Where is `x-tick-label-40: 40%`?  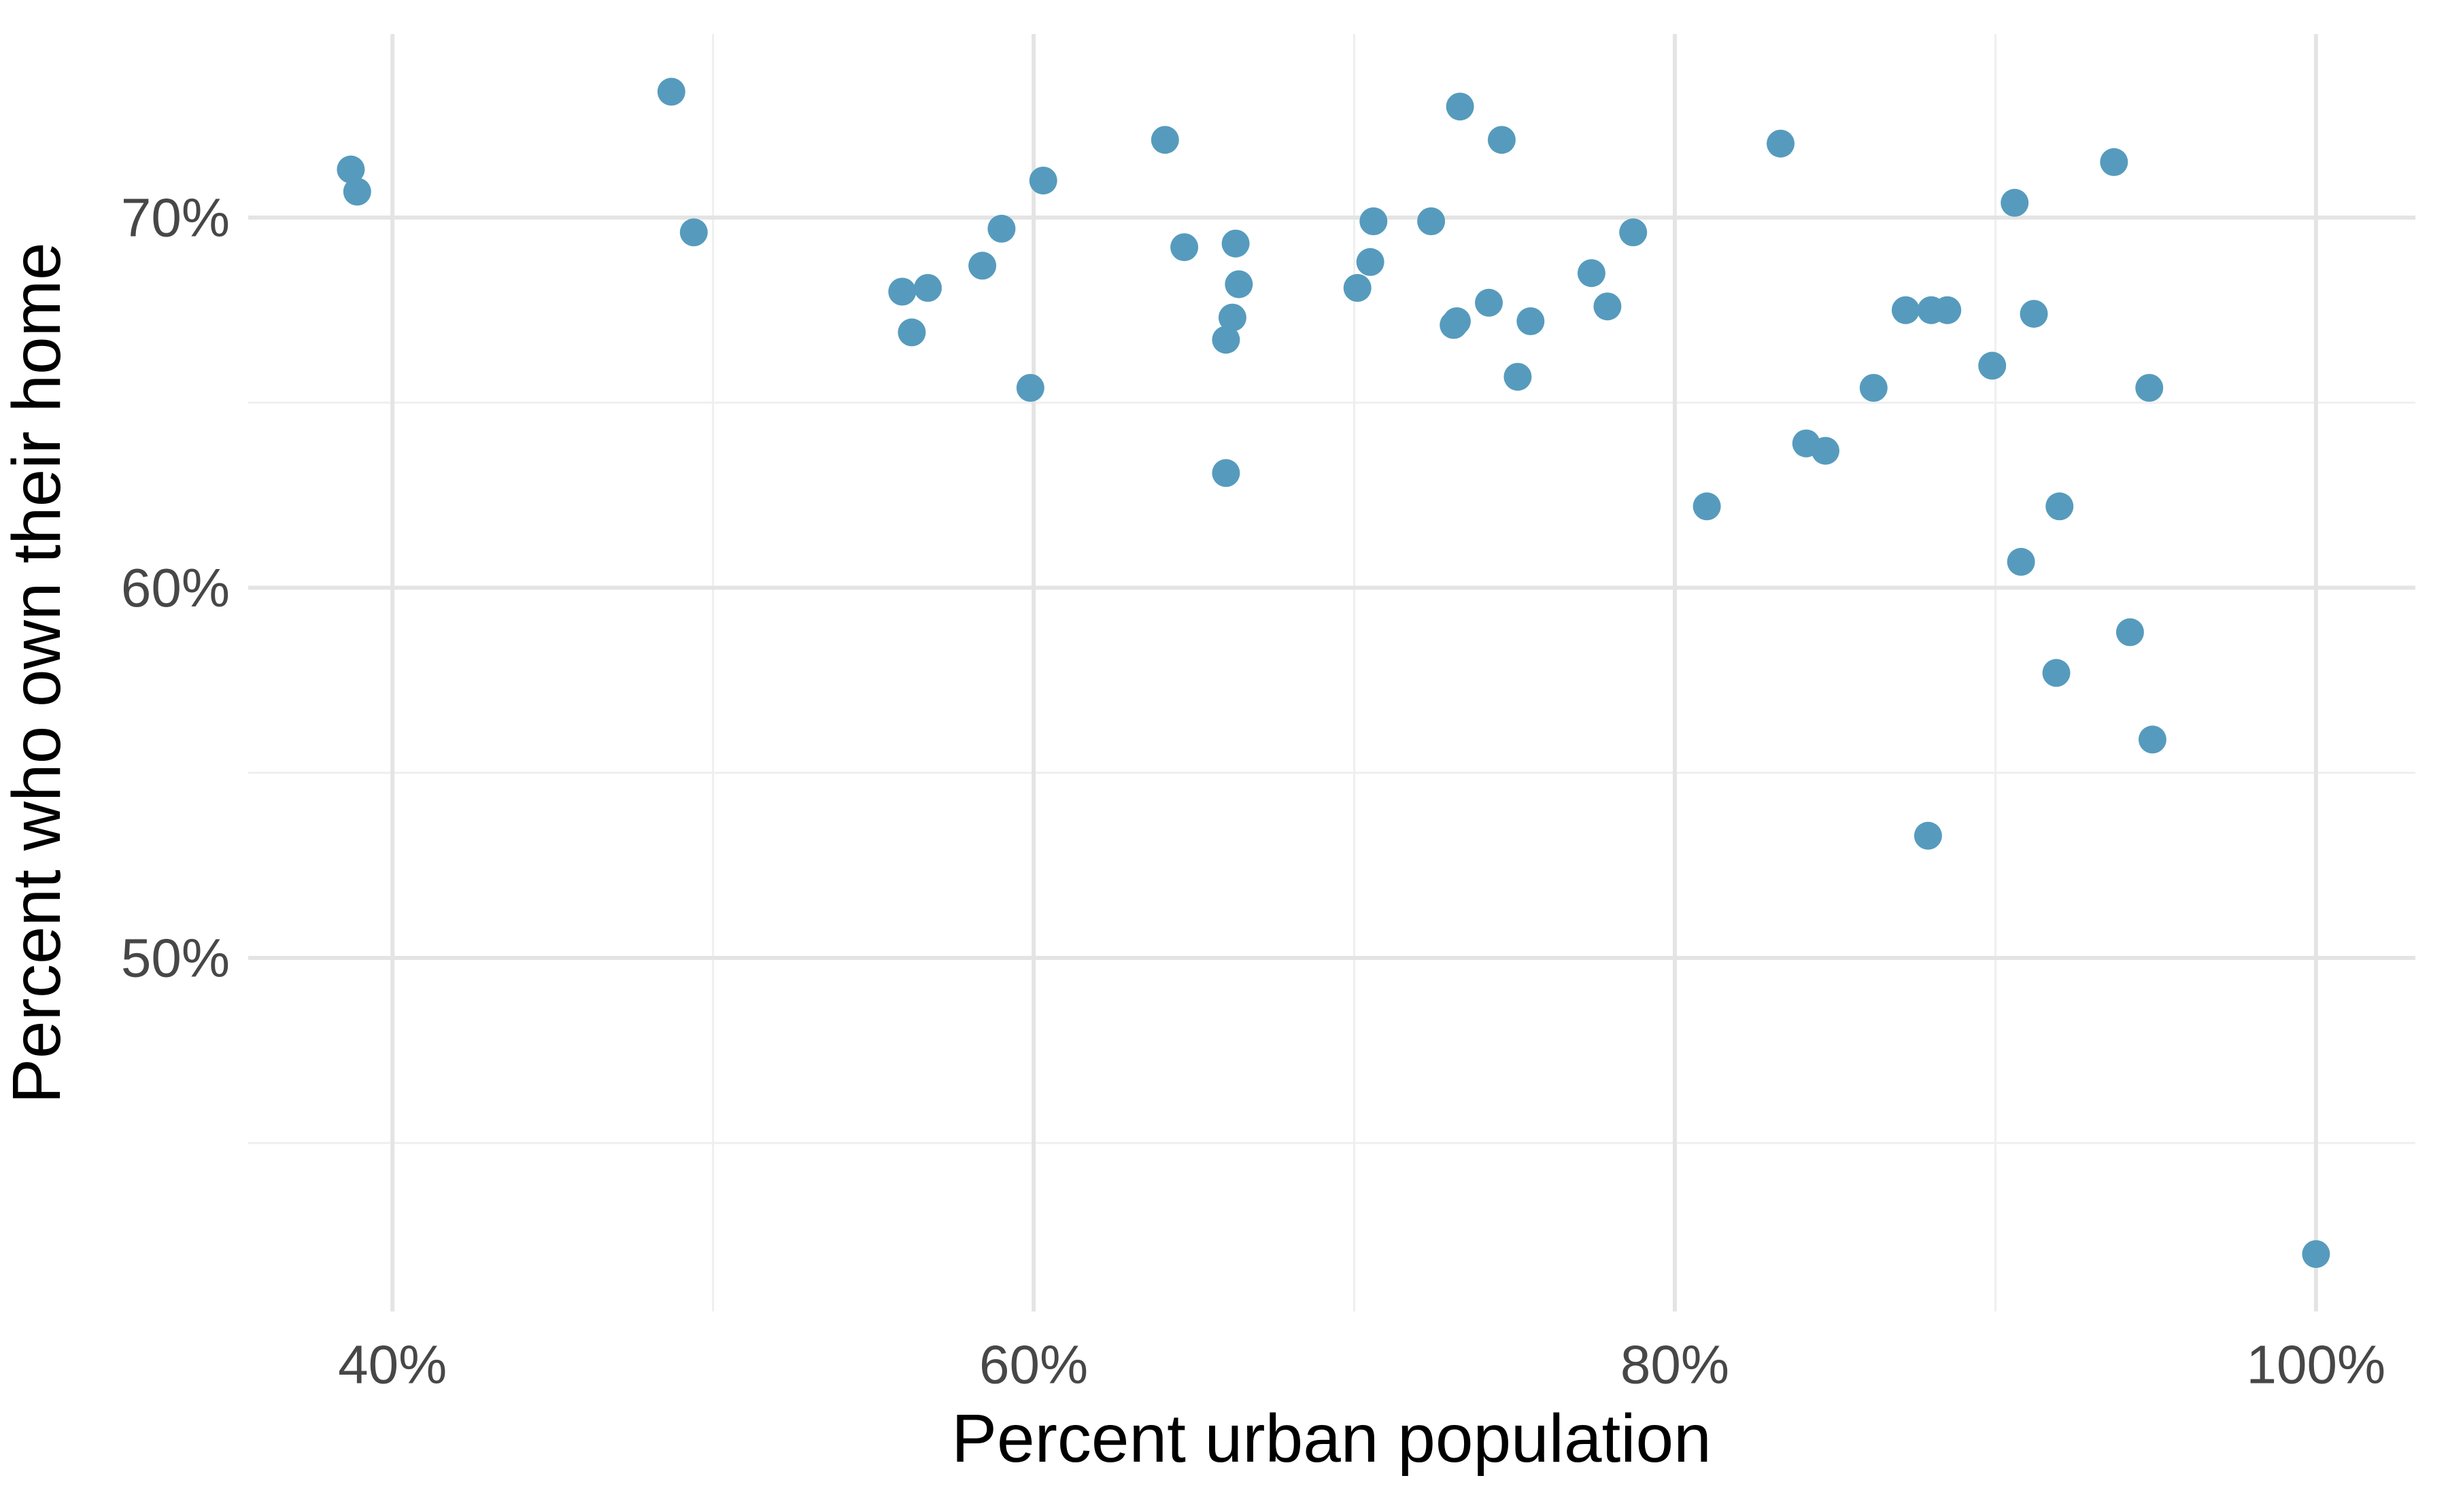 x-tick-label-40: 40% is located at coordinates (393, 1365).